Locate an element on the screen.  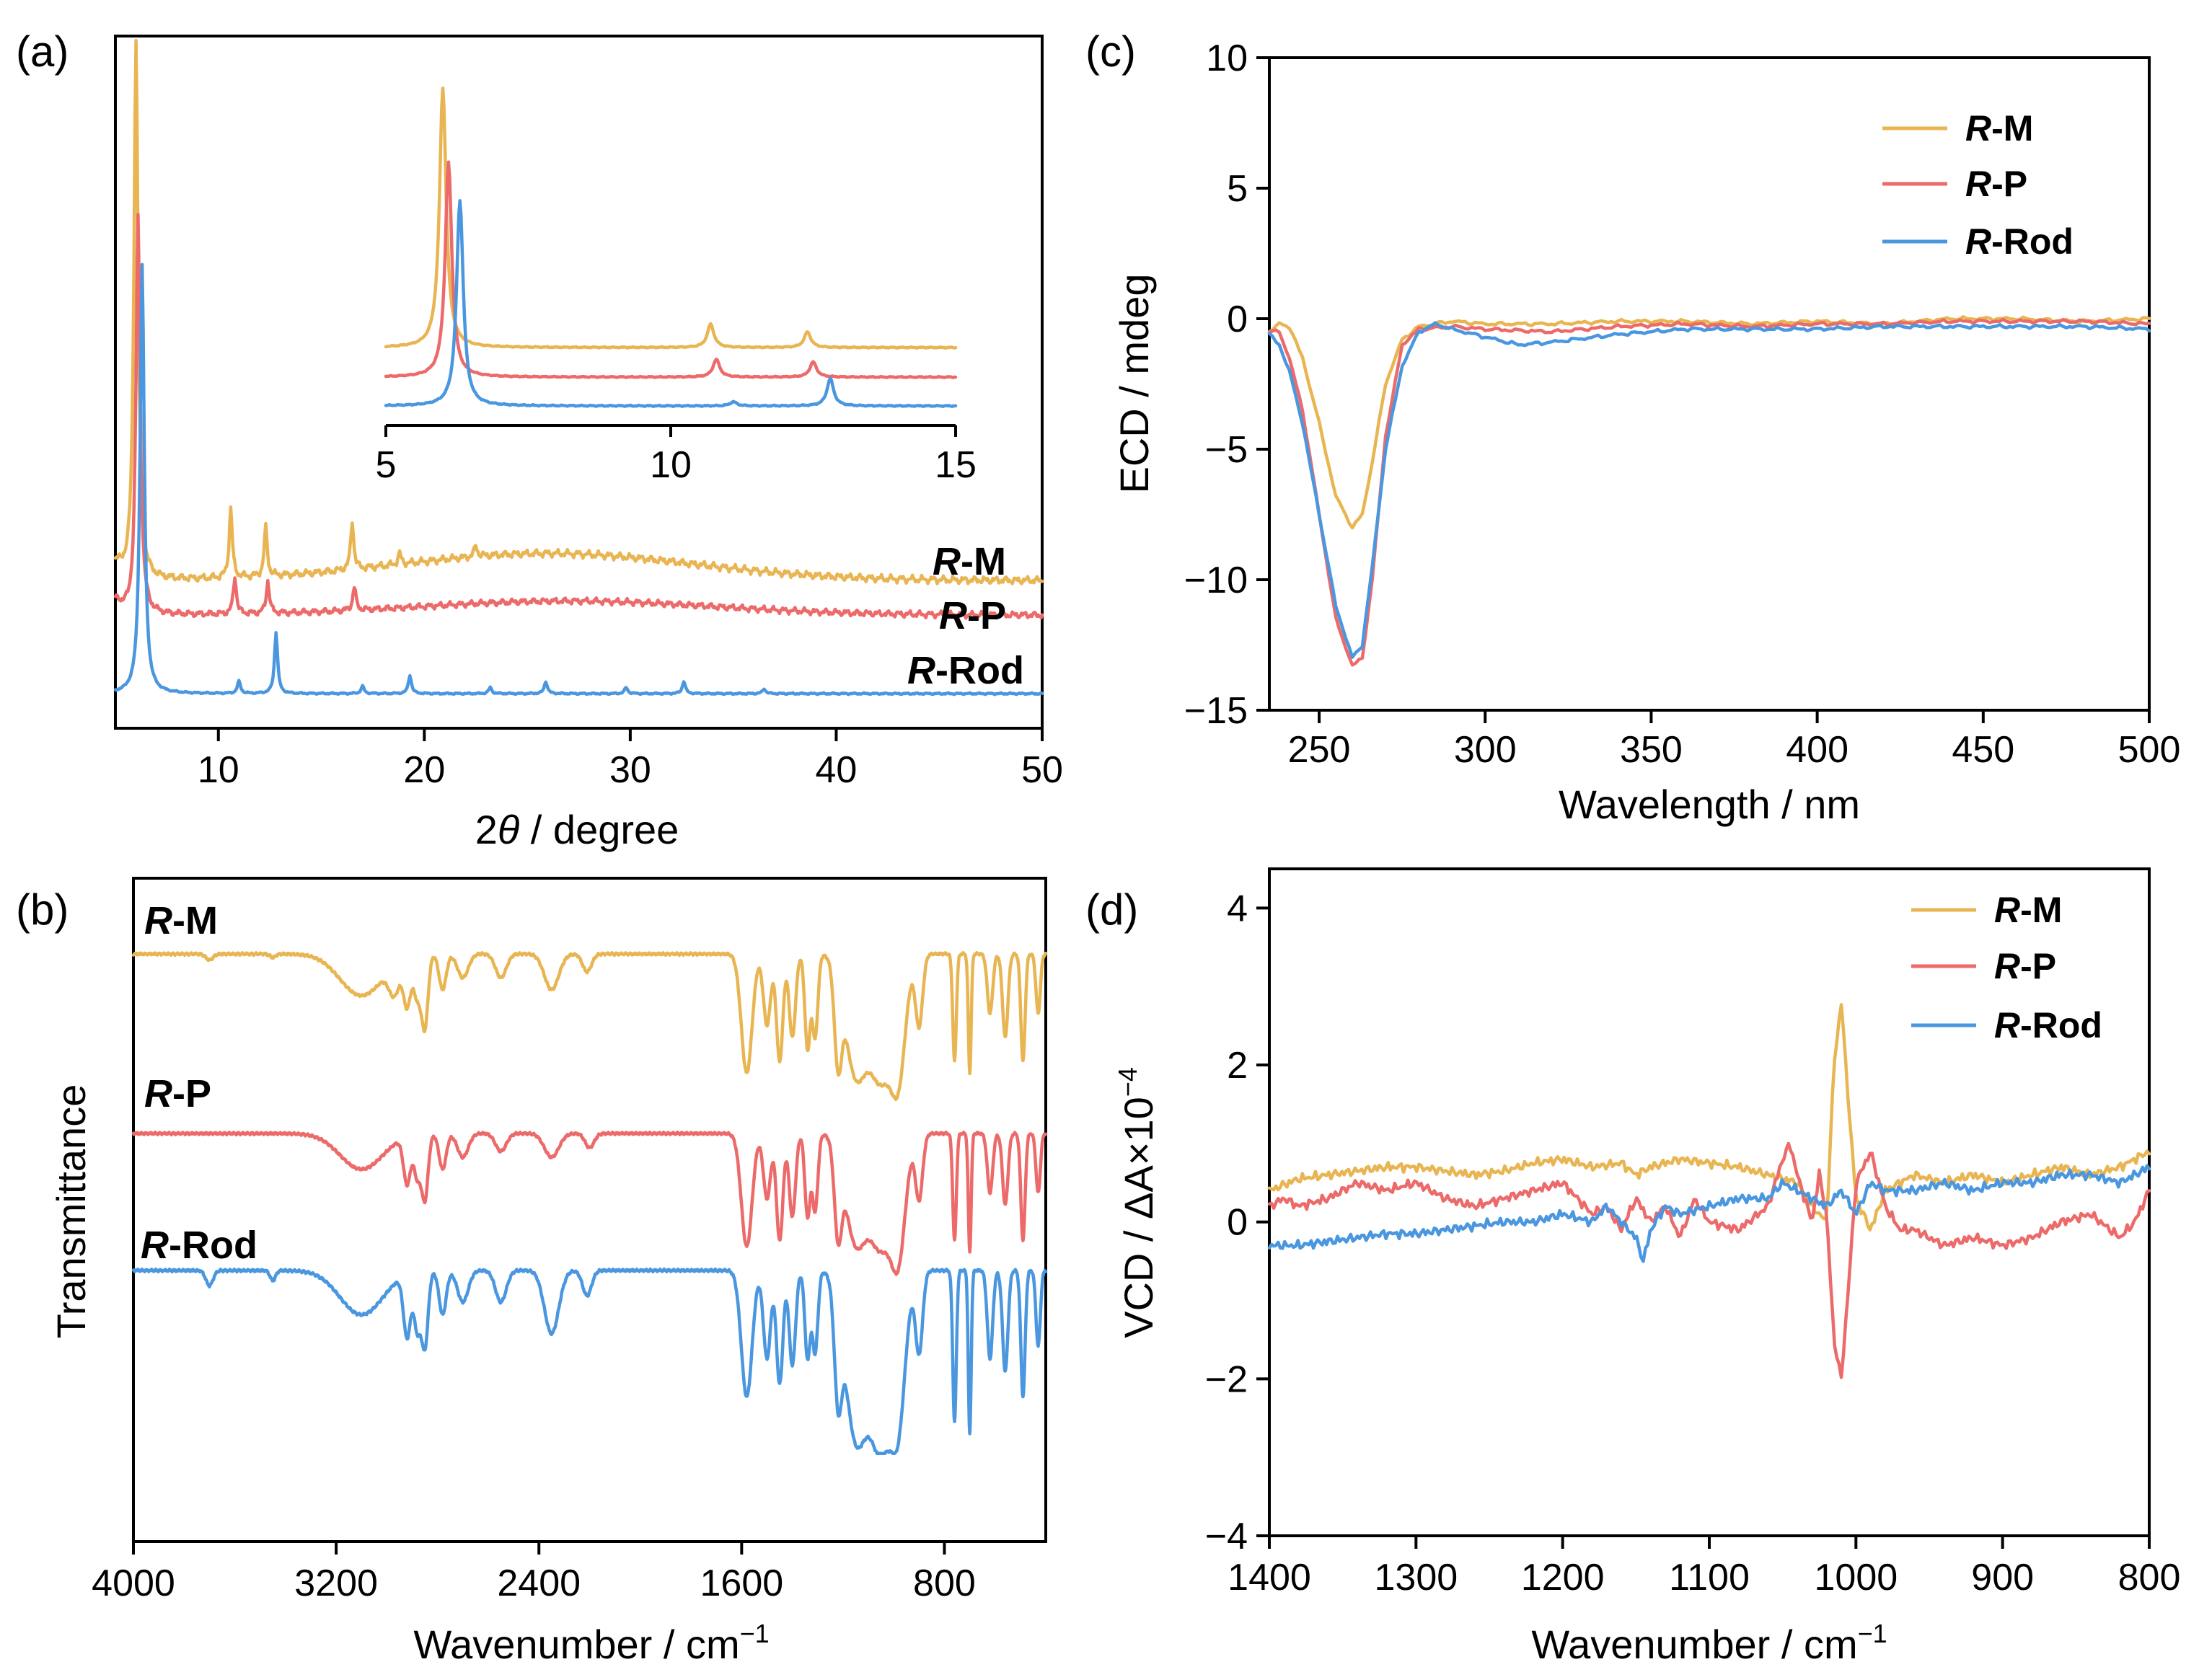
panel-d-x-axis-label: Wavenumber / cm−1 is located at coordinates (1709, 1643).